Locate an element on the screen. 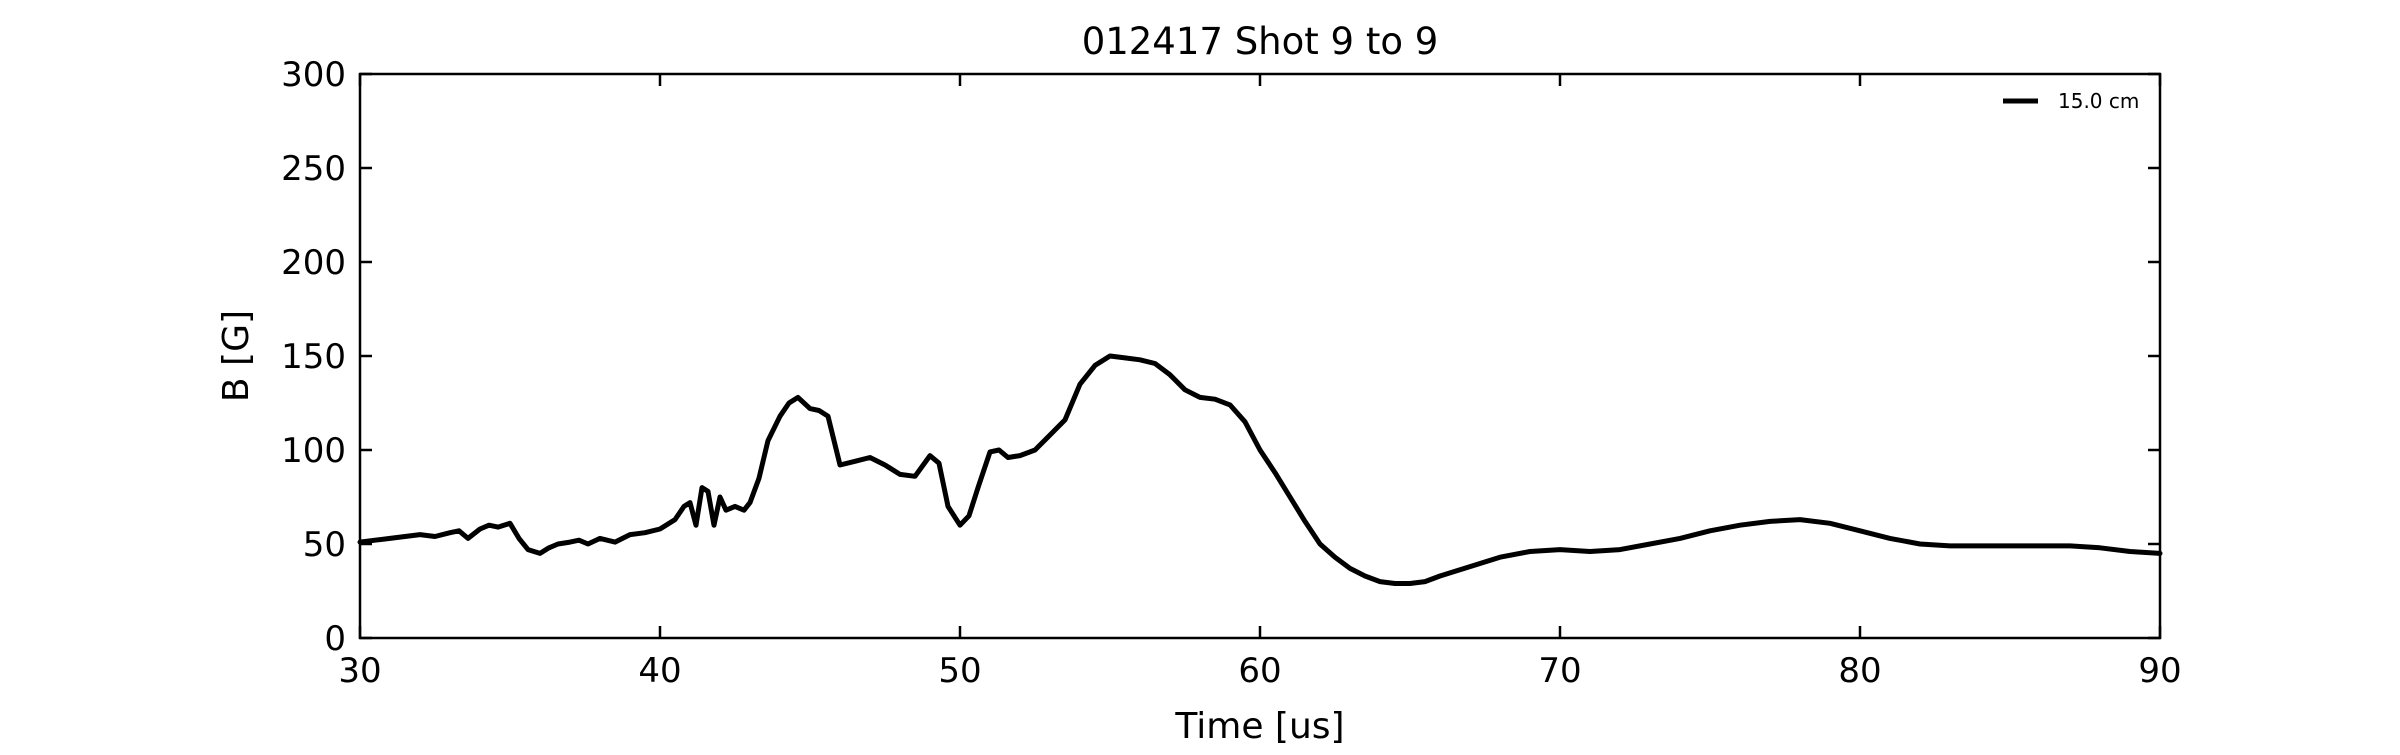 The width and height of the screenshot is (2400, 755). legend: 15.0 cm is located at coordinates (2071, 101).